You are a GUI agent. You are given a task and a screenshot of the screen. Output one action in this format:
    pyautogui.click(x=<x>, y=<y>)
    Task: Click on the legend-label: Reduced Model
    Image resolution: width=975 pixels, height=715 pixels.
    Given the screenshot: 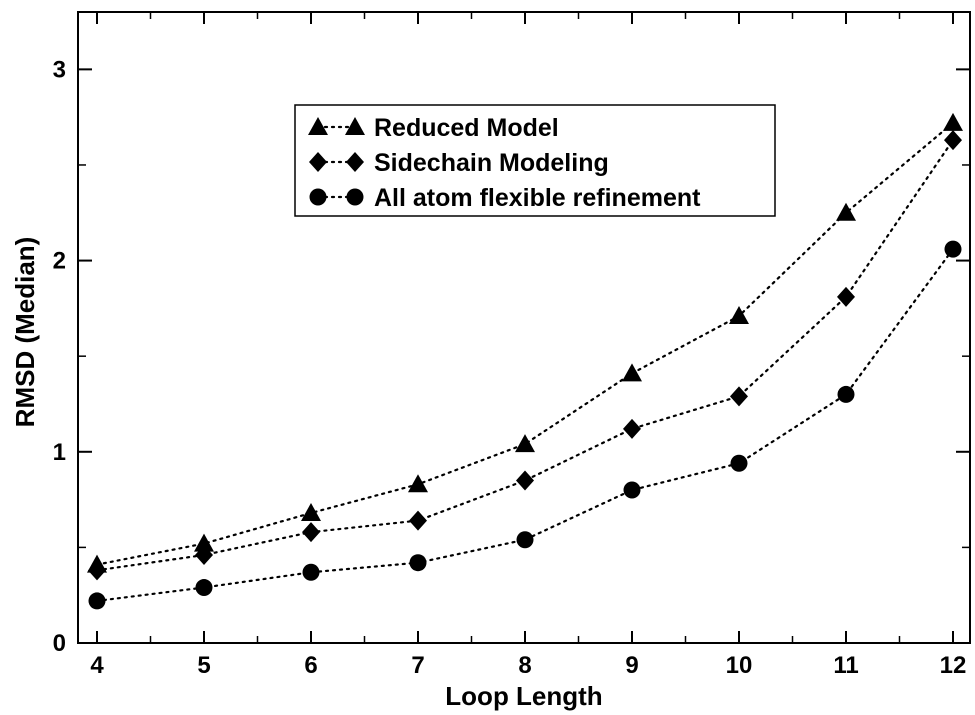 What is the action you would take?
    pyautogui.click(x=466, y=128)
    